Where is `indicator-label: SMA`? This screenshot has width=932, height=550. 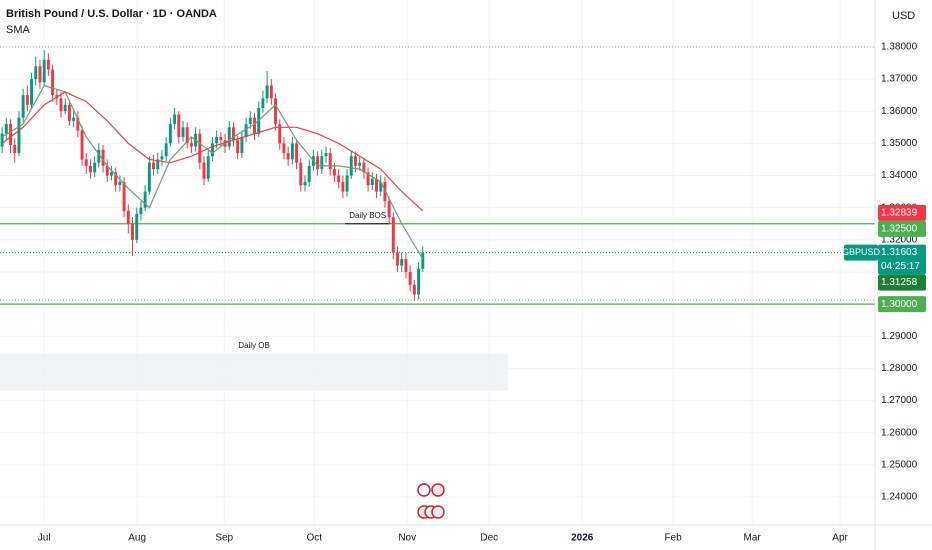
indicator-label: SMA is located at coordinates (18, 30).